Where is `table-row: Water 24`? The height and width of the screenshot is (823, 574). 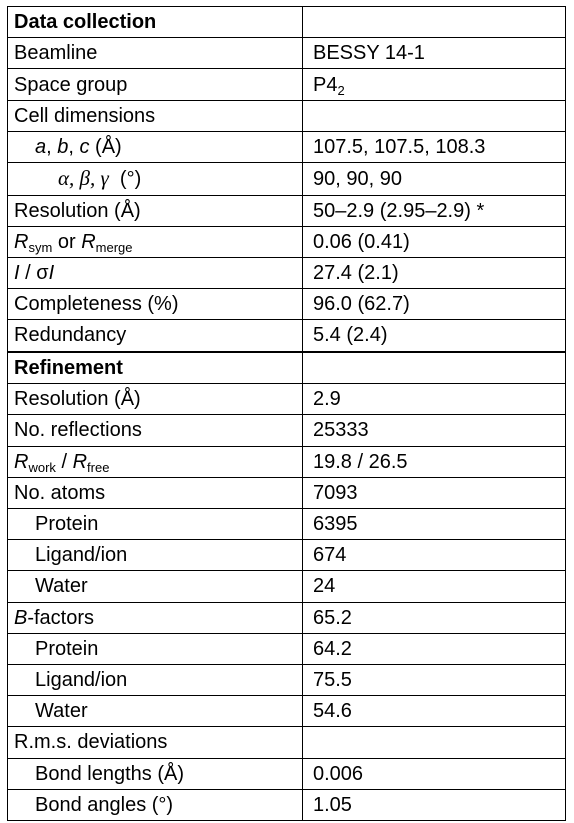 table-row: Water 24 is located at coordinates (286, 586).